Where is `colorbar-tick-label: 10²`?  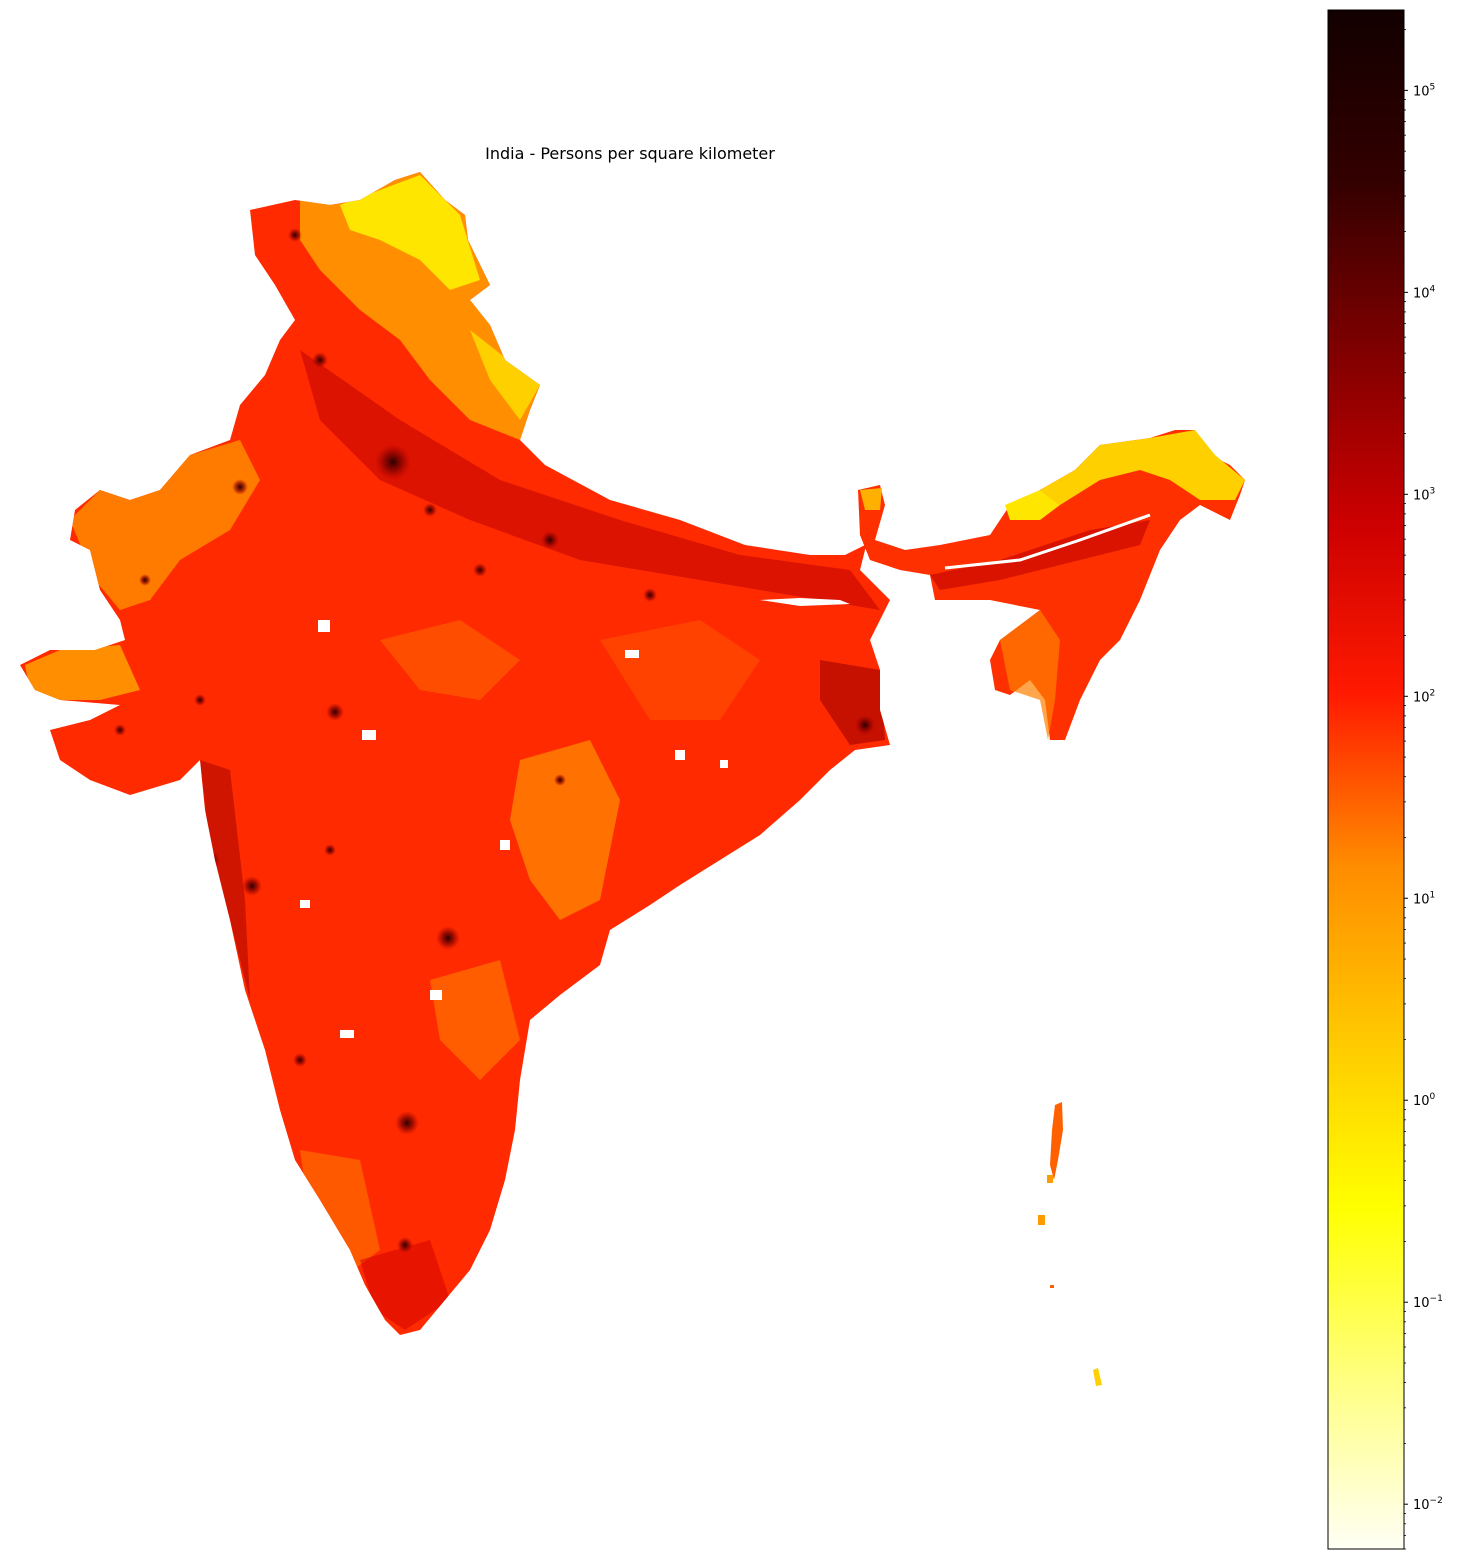 colorbar-tick-label: 10² is located at coordinates (1424, 696).